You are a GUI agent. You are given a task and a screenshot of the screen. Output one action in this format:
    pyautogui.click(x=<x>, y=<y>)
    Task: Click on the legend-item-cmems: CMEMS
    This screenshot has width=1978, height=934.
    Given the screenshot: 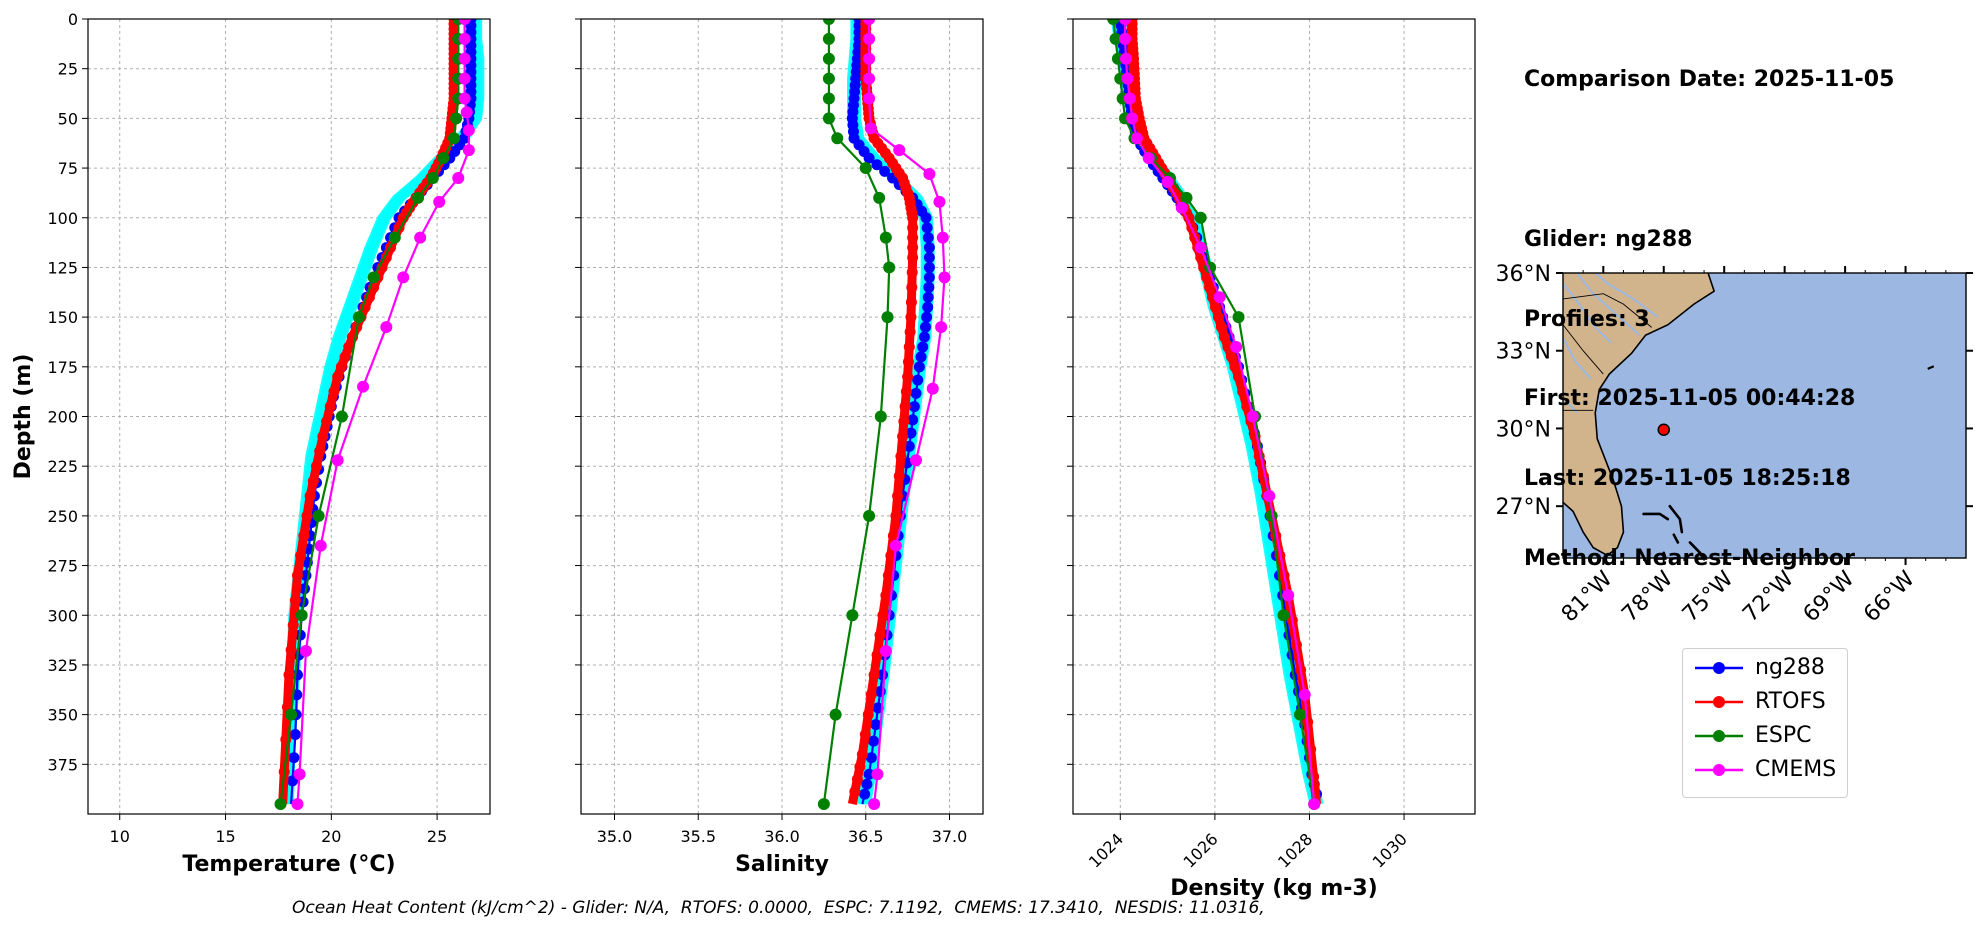 What is the action you would take?
    pyautogui.click(x=1766, y=770)
    